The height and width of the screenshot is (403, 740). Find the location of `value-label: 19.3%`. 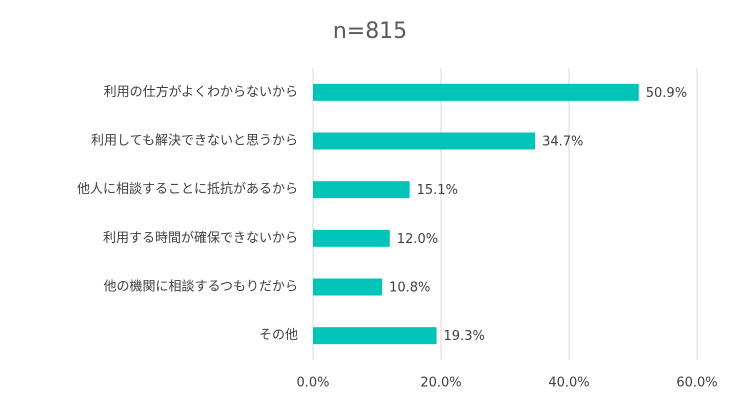

value-label: 19.3% is located at coordinates (464, 336).